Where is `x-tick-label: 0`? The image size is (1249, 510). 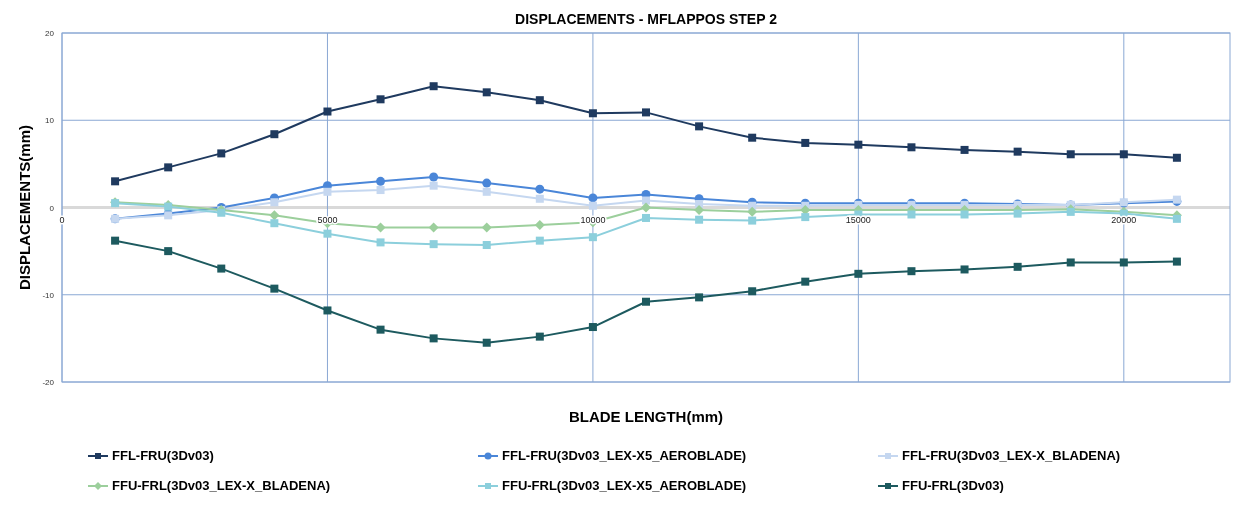
x-tick-label: 0 is located at coordinates (62, 219).